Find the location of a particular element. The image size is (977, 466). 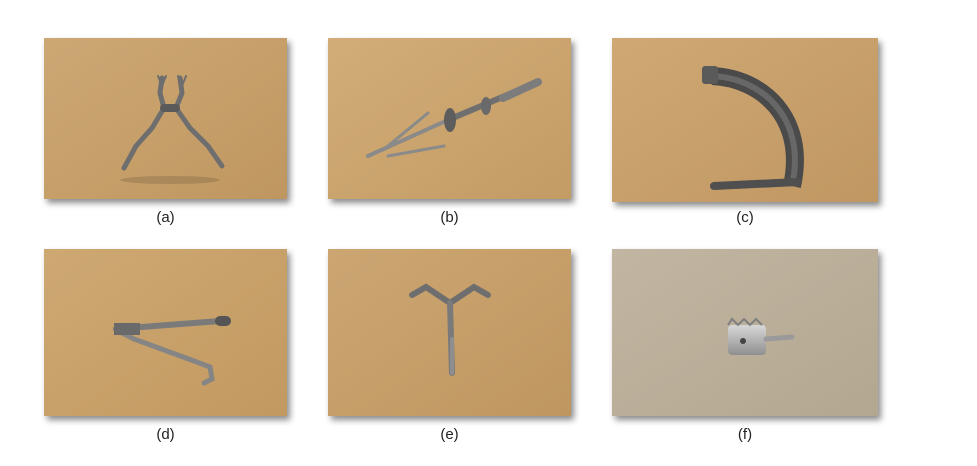

figure-panel-a: (a) is located at coordinates (165, 133).